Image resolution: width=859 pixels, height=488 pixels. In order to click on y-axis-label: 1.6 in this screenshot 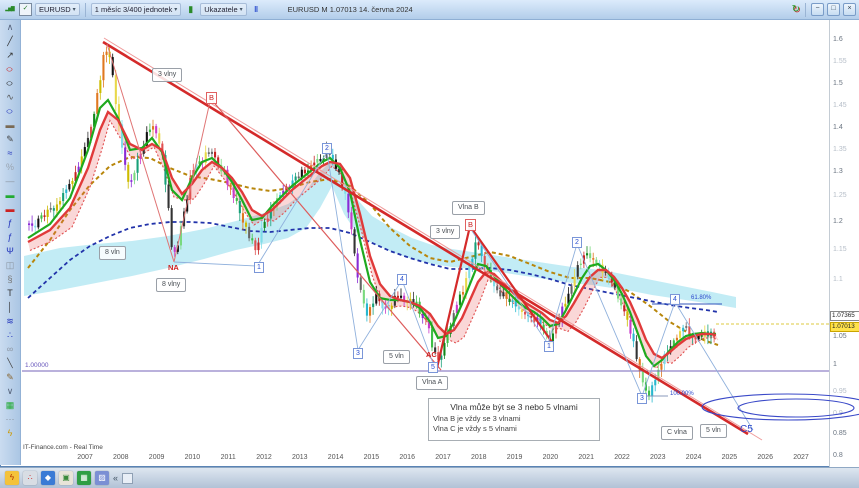, I will do `click(838, 39)`.